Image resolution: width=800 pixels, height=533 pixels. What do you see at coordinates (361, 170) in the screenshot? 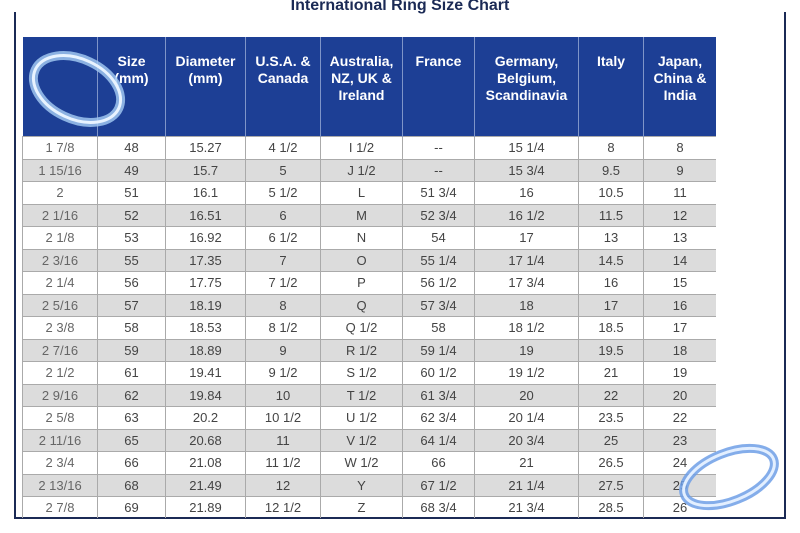
I see `table-cell: J 1/2` at bounding box center [361, 170].